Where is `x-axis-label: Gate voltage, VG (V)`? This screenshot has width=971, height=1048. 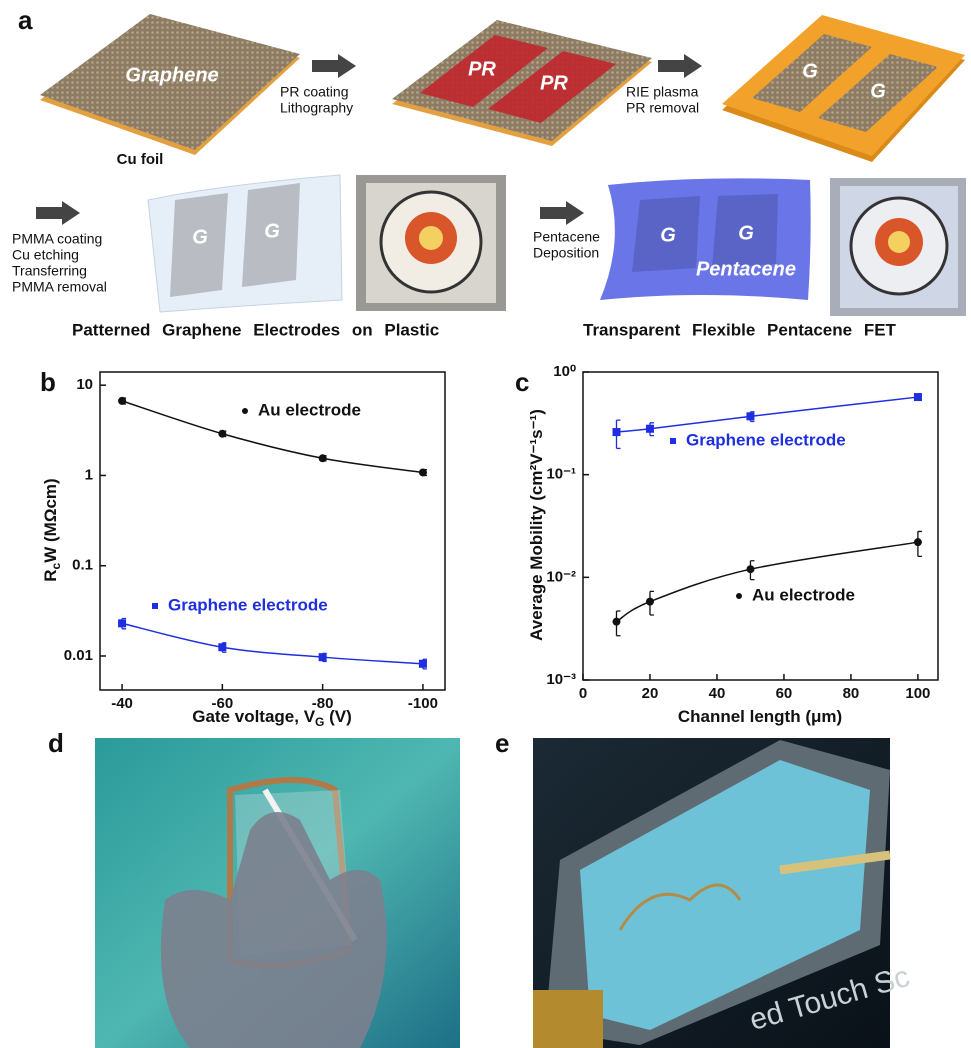 x-axis-label: Gate voltage, VG (V) is located at coordinates (272, 718).